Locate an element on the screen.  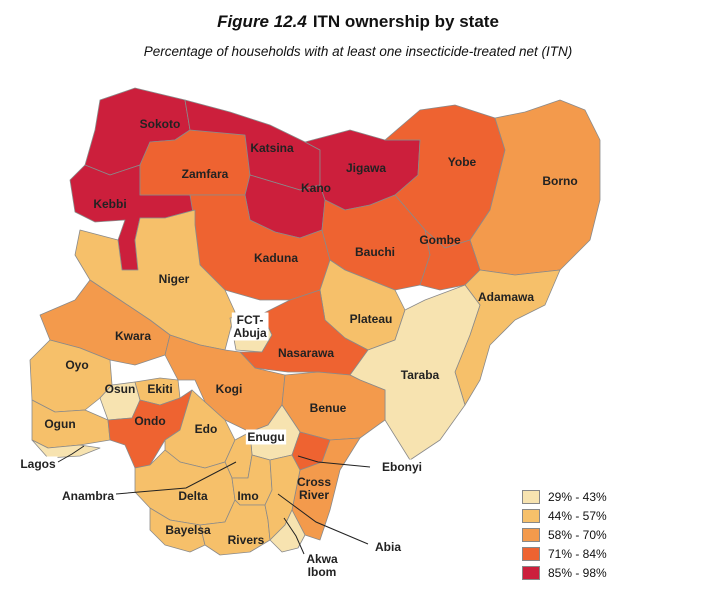
state-label-edo: Edo is located at coordinates (206, 429).